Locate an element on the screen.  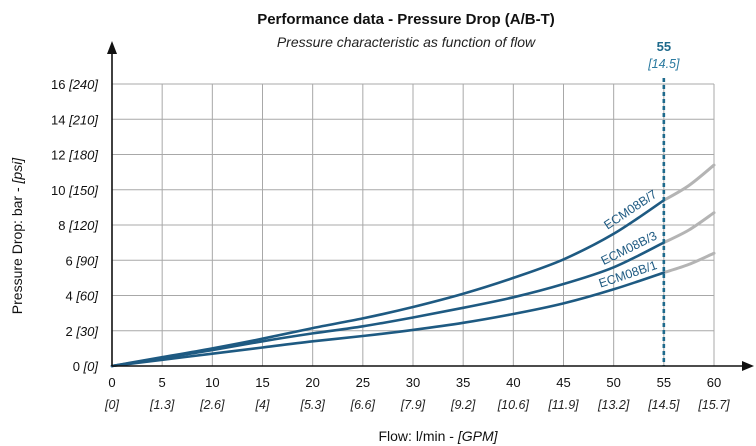
x-tick-sublabel: [15.7] is located at coordinates (713, 405).